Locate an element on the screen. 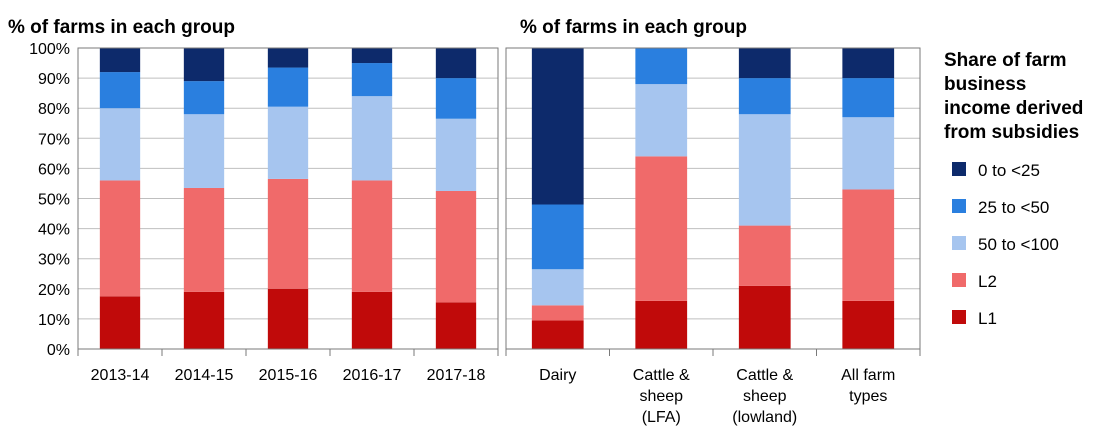 The image size is (1118, 434). y-tick-label: 20% is located at coordinates (54, 290).